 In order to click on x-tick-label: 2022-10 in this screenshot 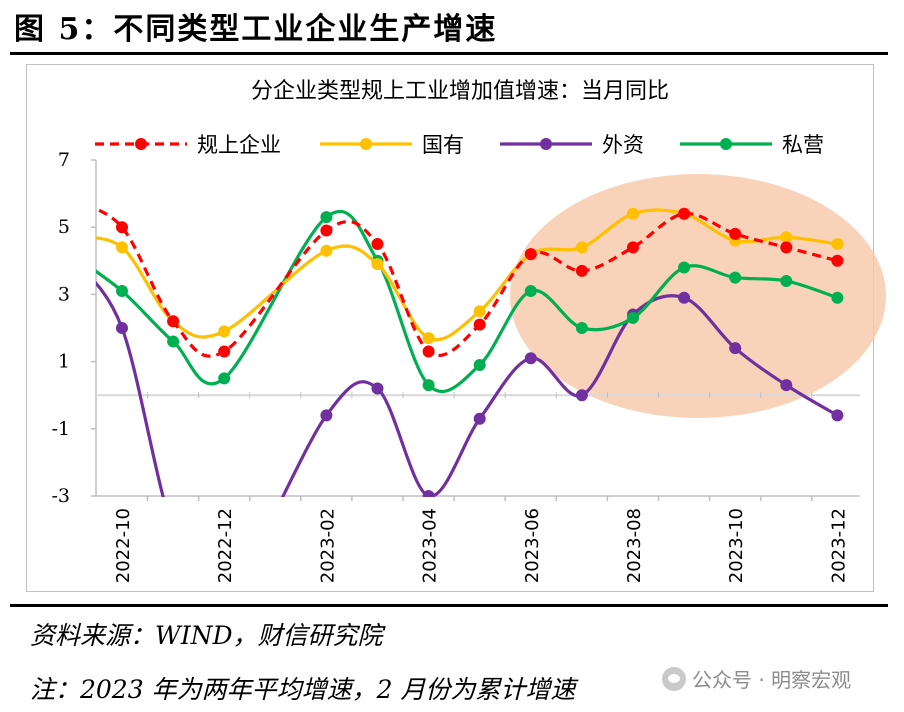, I will do `click(123, 545)`.